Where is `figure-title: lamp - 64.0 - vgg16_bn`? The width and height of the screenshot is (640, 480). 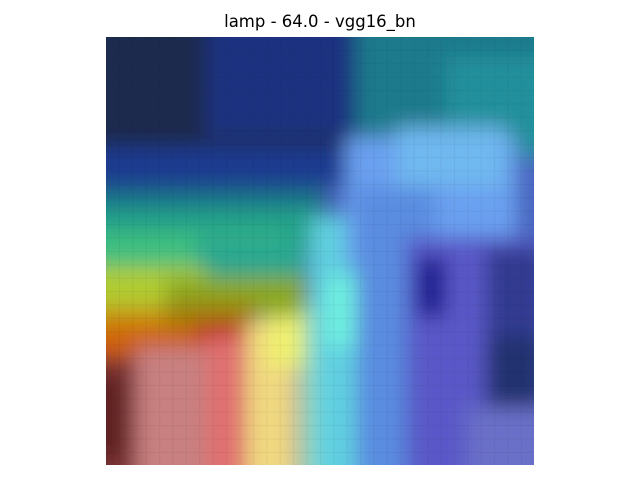
figure-title: lamp - 64.0 - vgg16_bn is located at coordinates (320, 21).